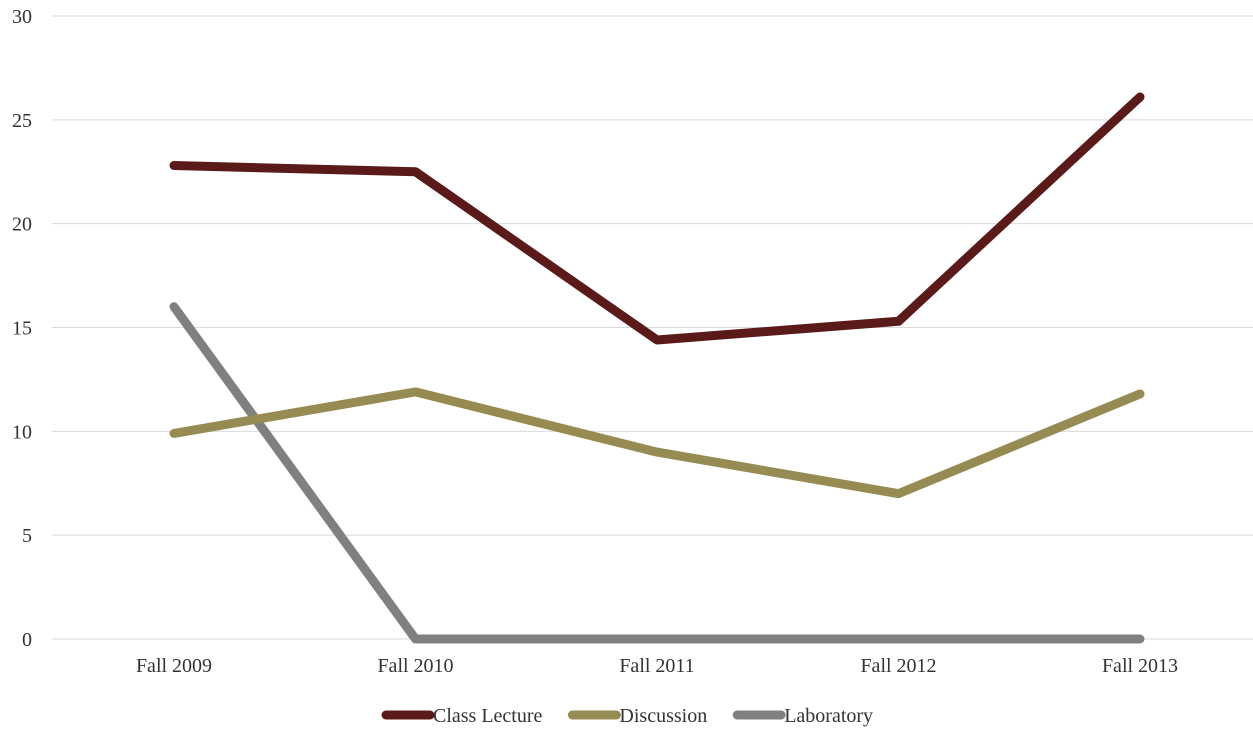 The width and height of the screenshot is (1253, 731). I want to click on legend: Class Lecture Discussion Laboratory, so click(627, 716).